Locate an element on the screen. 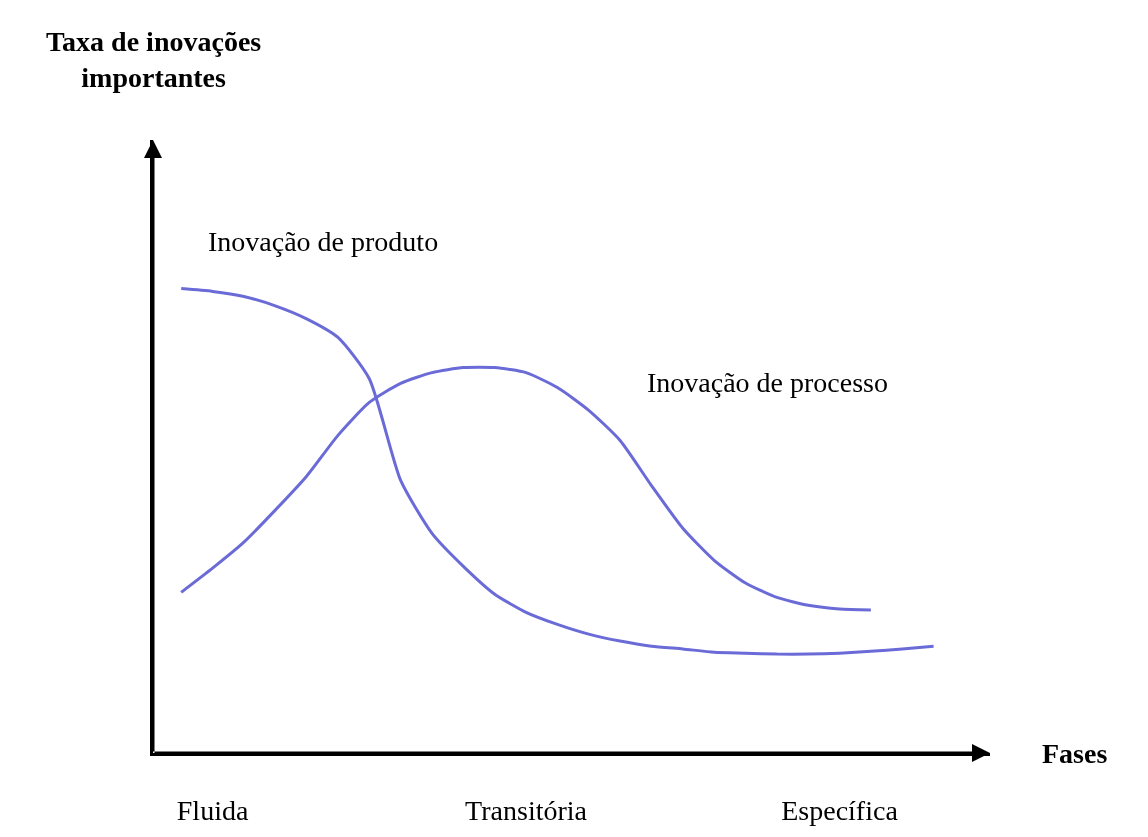 This screenshot has width=1148, height=837. x-axis-title: Fases is located at coordinates (1075, 753).